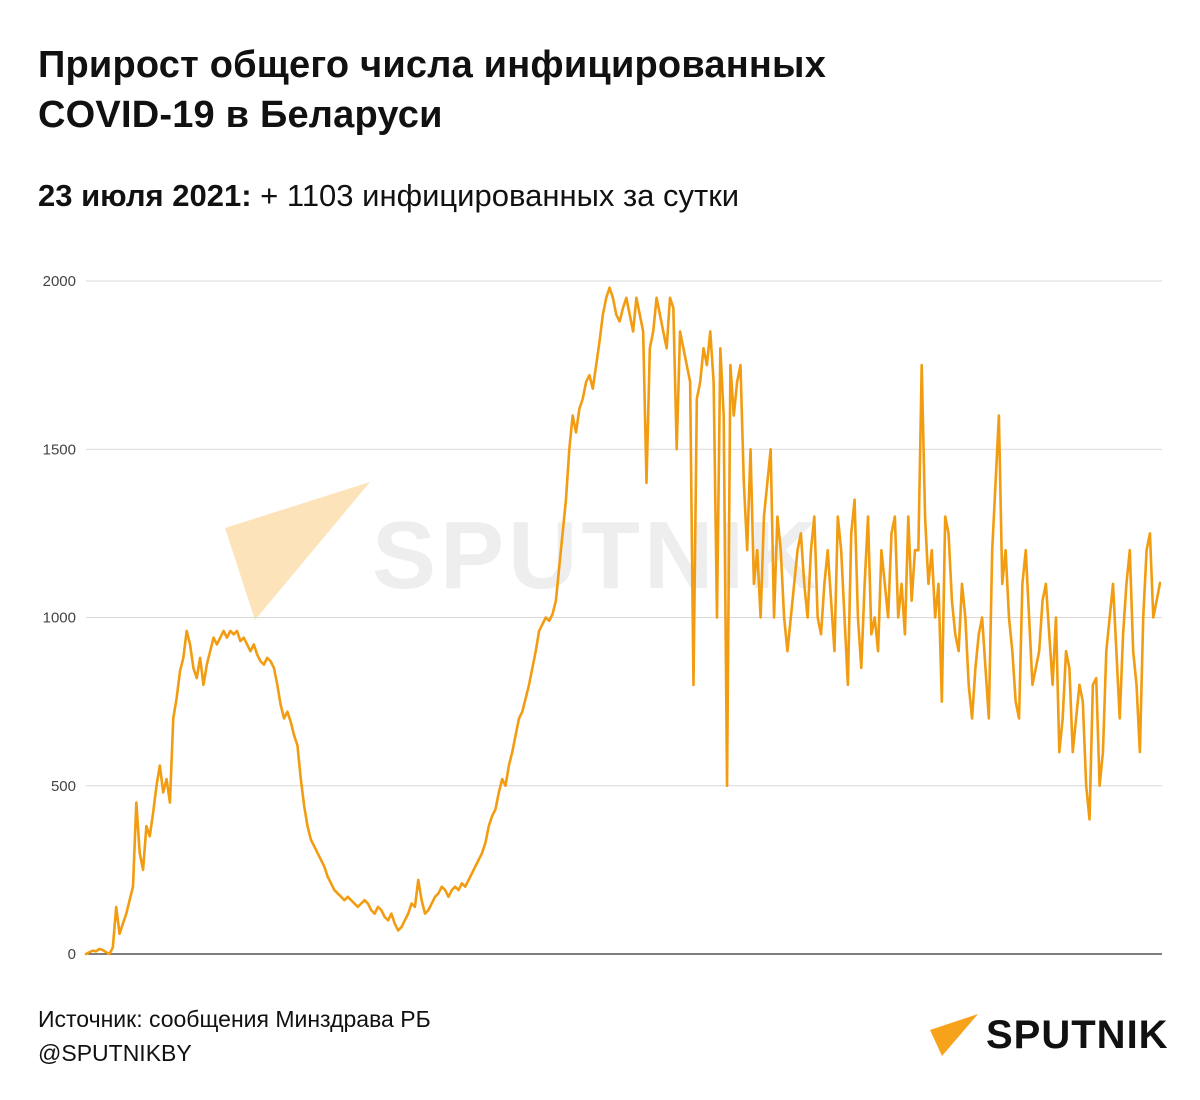 This screenshot has width=1200, height=1100. What do you see at coordinates (432, 65) in the screenshot?
I see `title-line-1: Прирост общего числа инфицированных` at bounding box center [432, 65].